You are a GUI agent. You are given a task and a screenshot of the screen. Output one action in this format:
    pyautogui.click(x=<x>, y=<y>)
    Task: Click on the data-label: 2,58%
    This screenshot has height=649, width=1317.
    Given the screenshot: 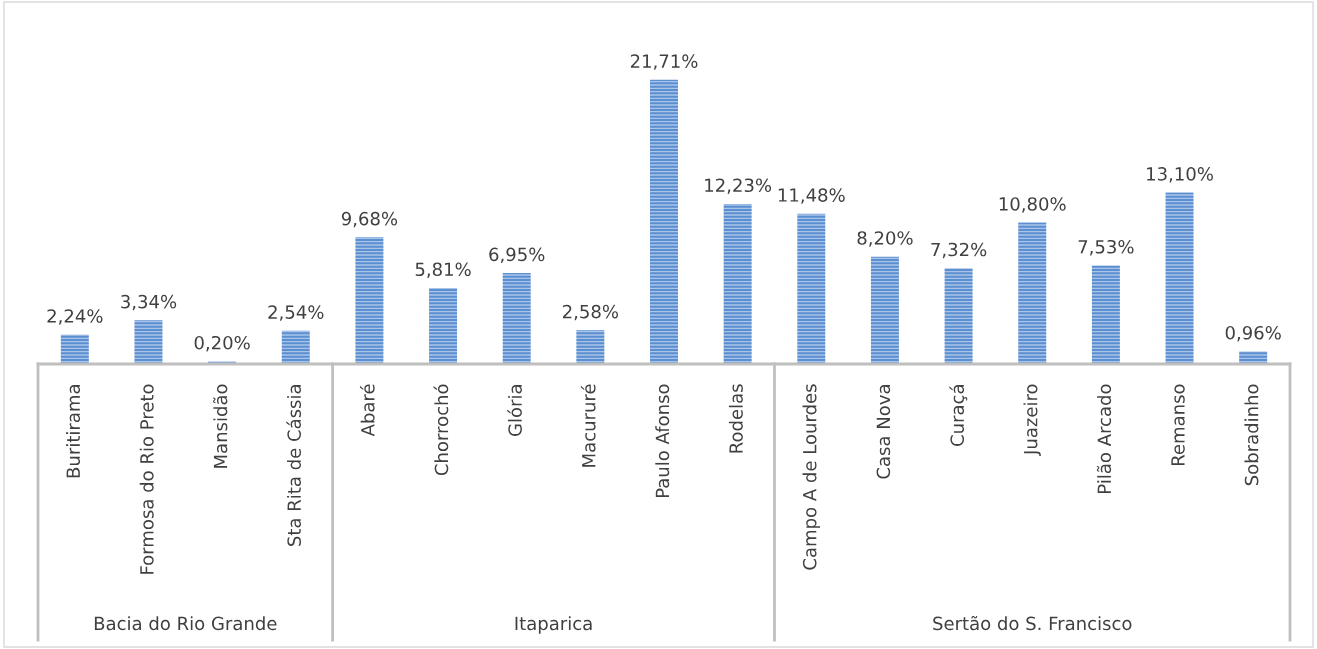 What is the action you would take?
    pyautogui.click(x=591, y=312)
    